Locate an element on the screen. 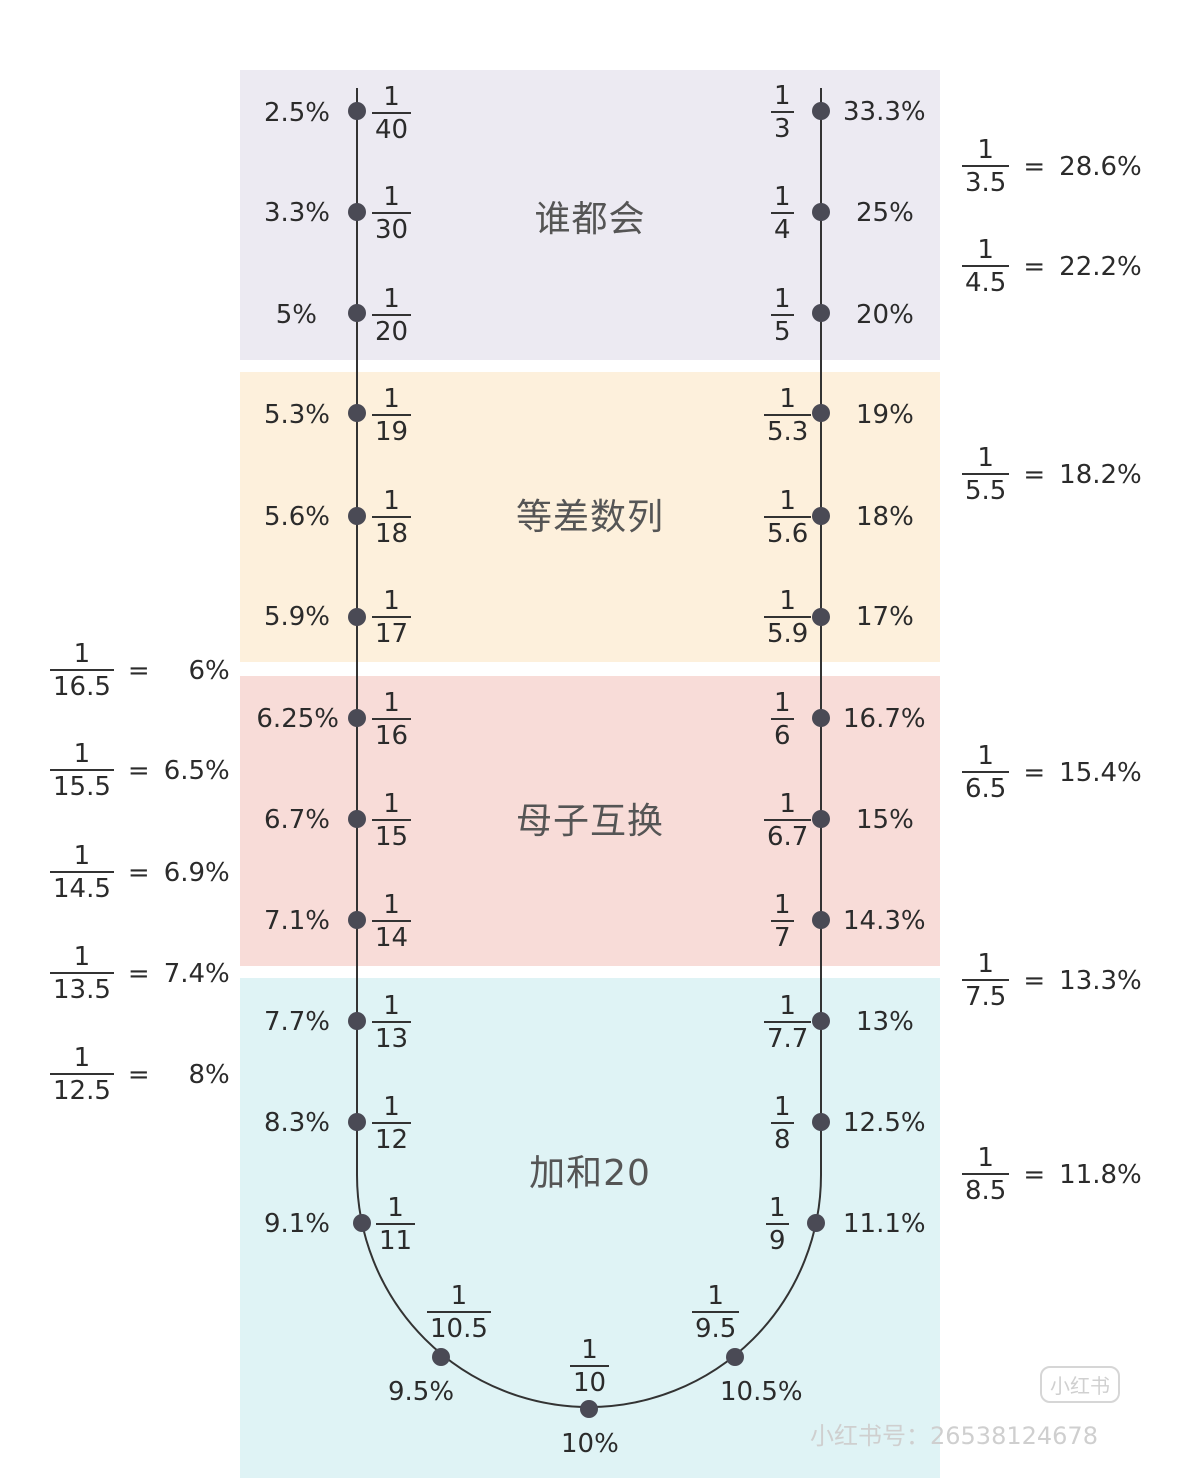 This screenshot has height=1480, width=1179. left-pct-10: 7.7% is located at coordinates (296, 1022).